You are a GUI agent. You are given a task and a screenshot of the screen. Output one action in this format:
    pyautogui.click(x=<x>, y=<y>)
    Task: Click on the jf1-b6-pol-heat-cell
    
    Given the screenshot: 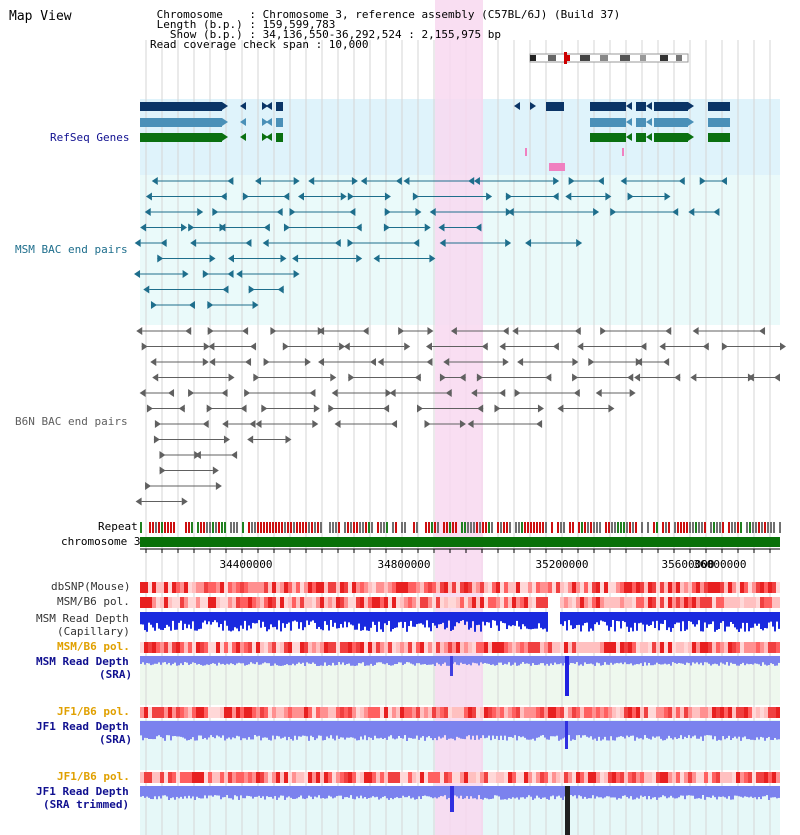 What is the action you would take?
    pyautogui.click(x=458, y=712)
    